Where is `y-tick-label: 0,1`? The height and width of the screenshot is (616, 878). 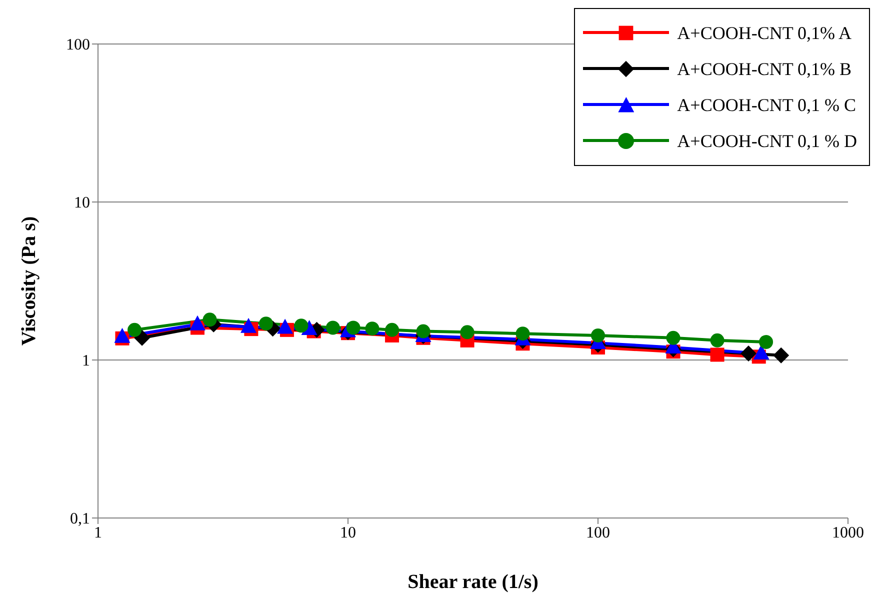
y-tick-label: 0,1 is located at coordinates (80, 519).